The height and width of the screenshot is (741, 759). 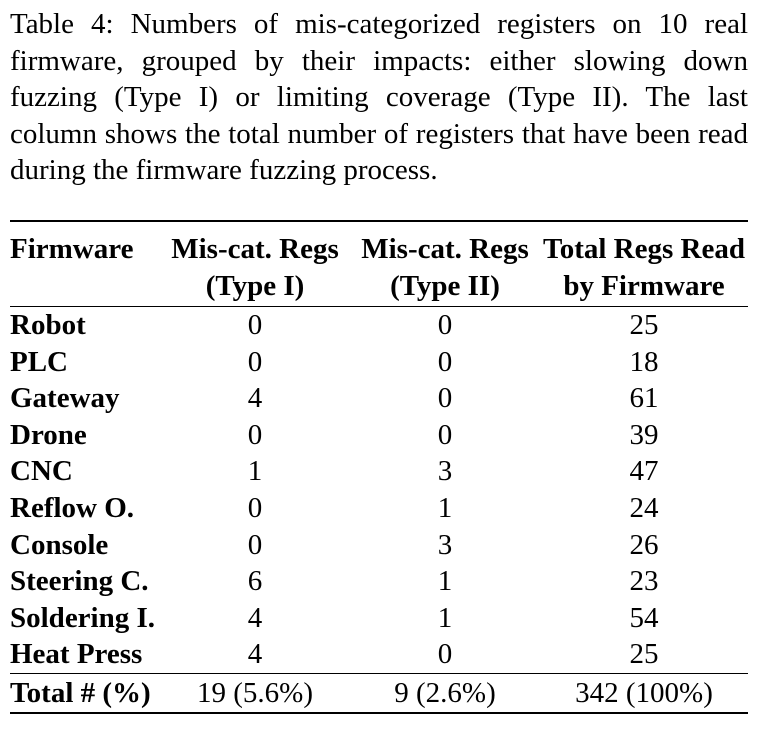 What do you see at coordinates (379, 618) in the screenshot?
I see `table-row: Soldering I. 4 1 54` at bounding box center [379, 618].